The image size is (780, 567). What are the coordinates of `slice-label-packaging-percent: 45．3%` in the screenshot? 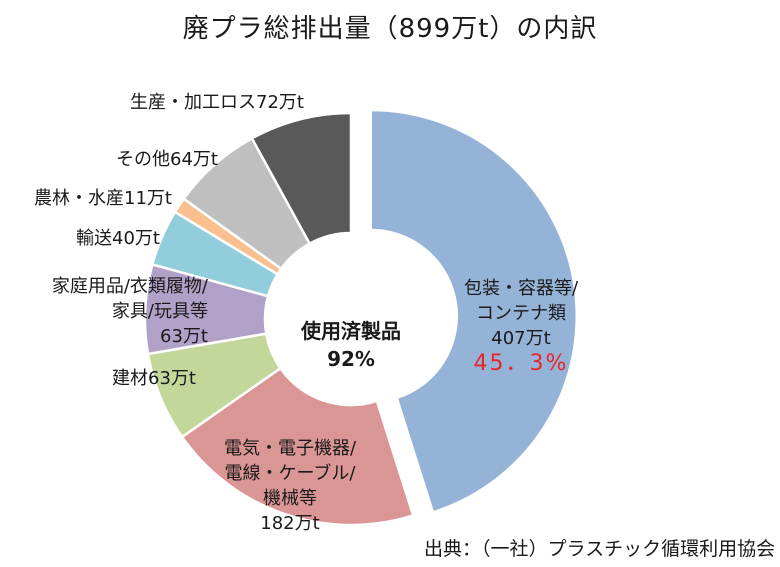 It's located at (521, 363).